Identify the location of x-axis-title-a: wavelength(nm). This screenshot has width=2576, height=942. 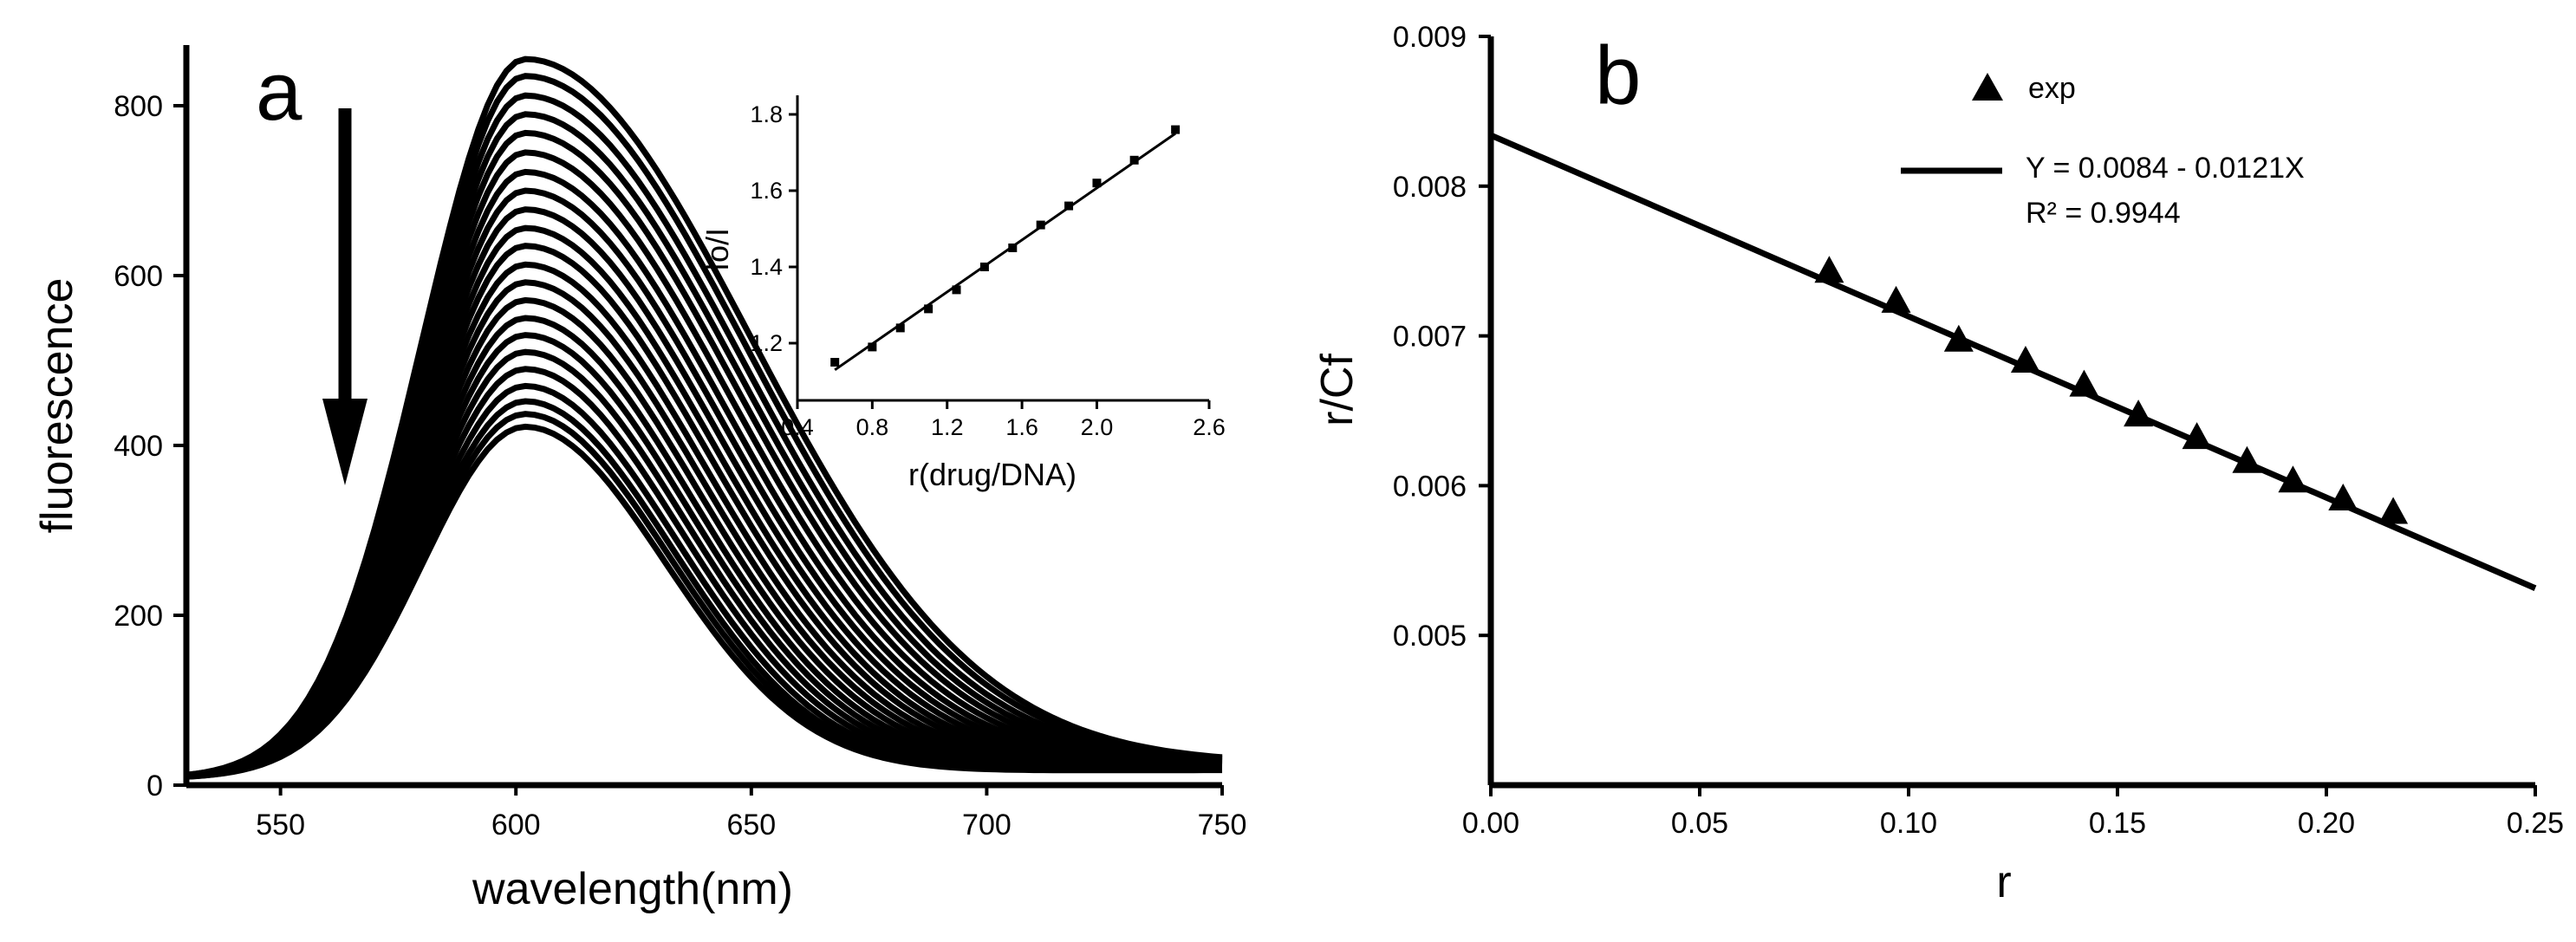
(632, 889).